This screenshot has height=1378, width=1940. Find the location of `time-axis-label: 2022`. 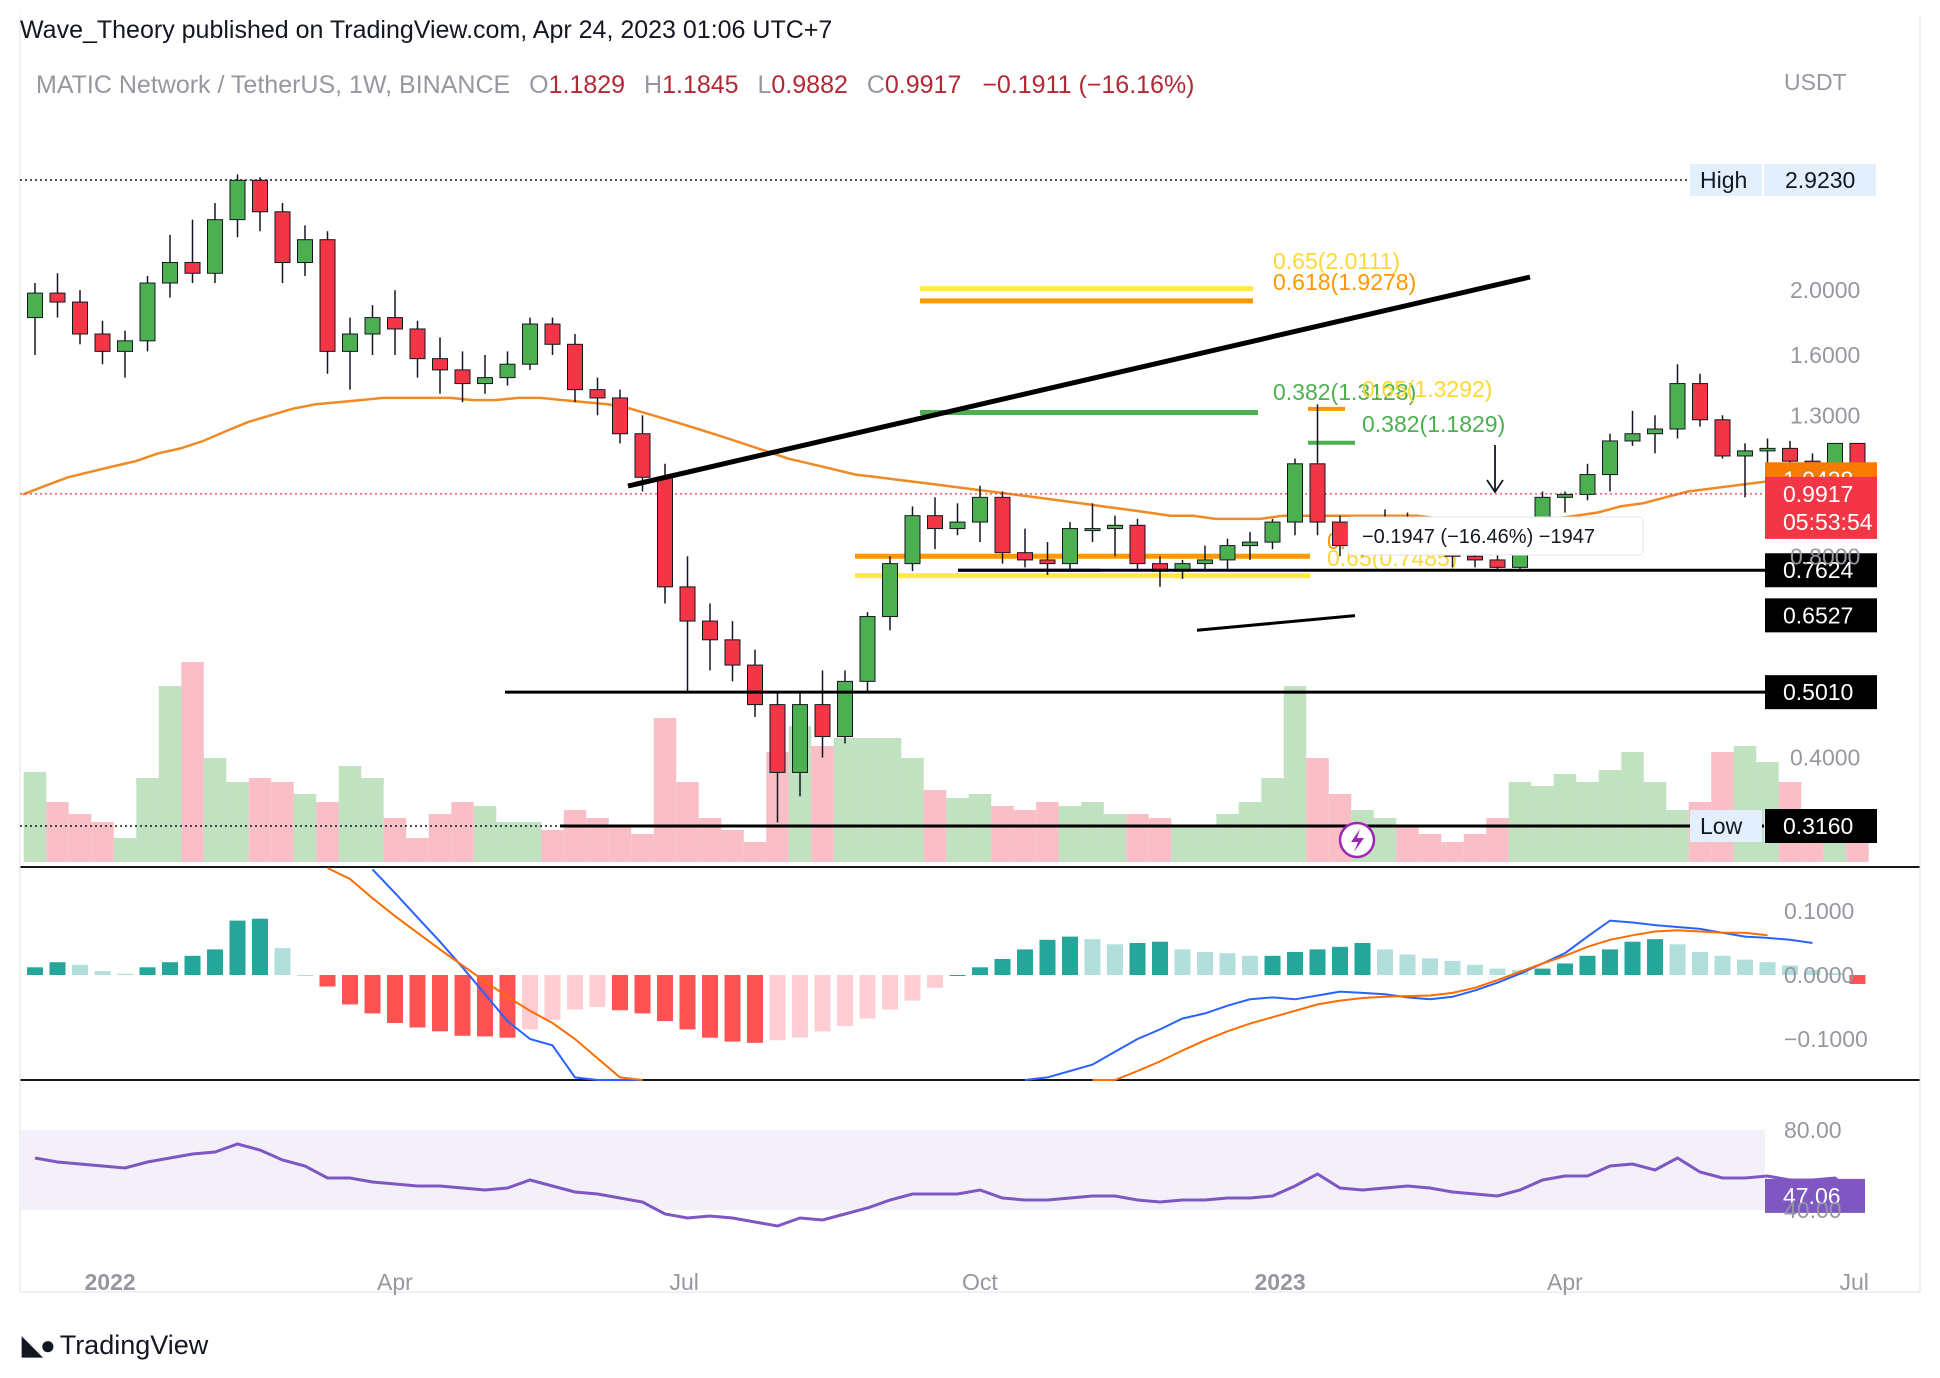

time-axis-label: 2022 is located at coordinates (110, 1282).